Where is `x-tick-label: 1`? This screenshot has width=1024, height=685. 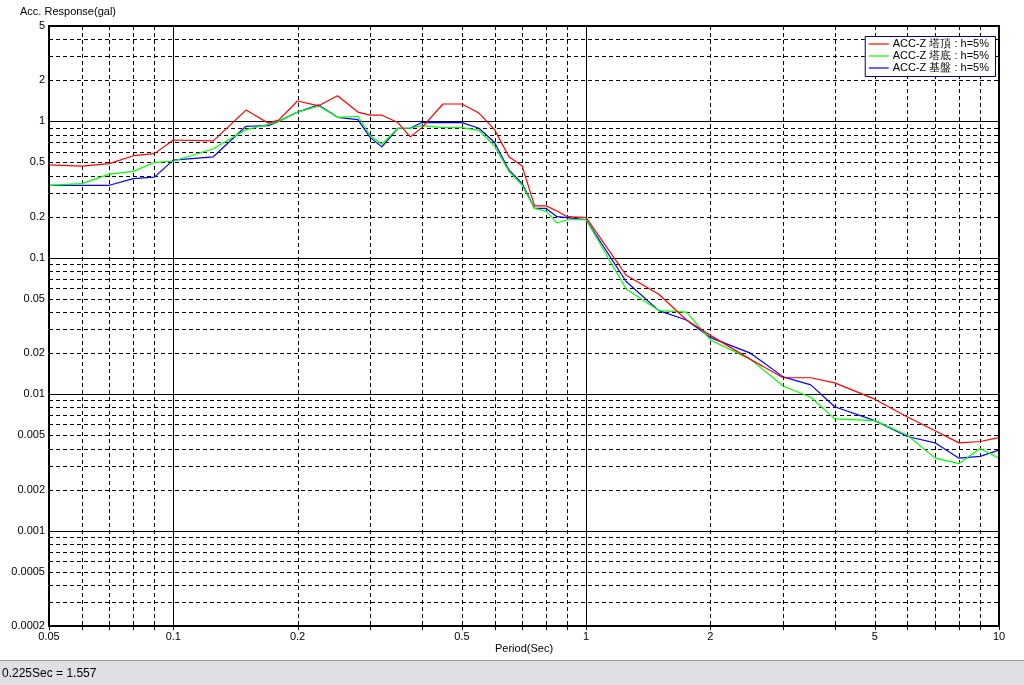 x-tick-label: 1 is located at coordinates (586, 635).